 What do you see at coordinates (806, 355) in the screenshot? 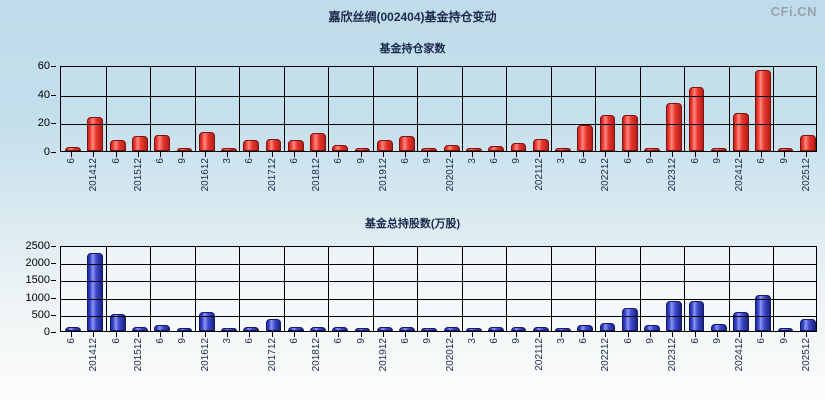
I see `x-axis-tick-label: 202512` at bounding box center [806, 355].